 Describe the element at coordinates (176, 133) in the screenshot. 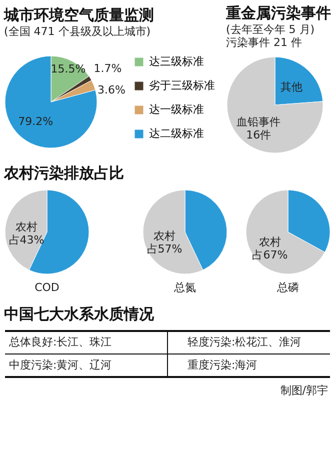

I see `legend-label: 达二级标准` at that location.